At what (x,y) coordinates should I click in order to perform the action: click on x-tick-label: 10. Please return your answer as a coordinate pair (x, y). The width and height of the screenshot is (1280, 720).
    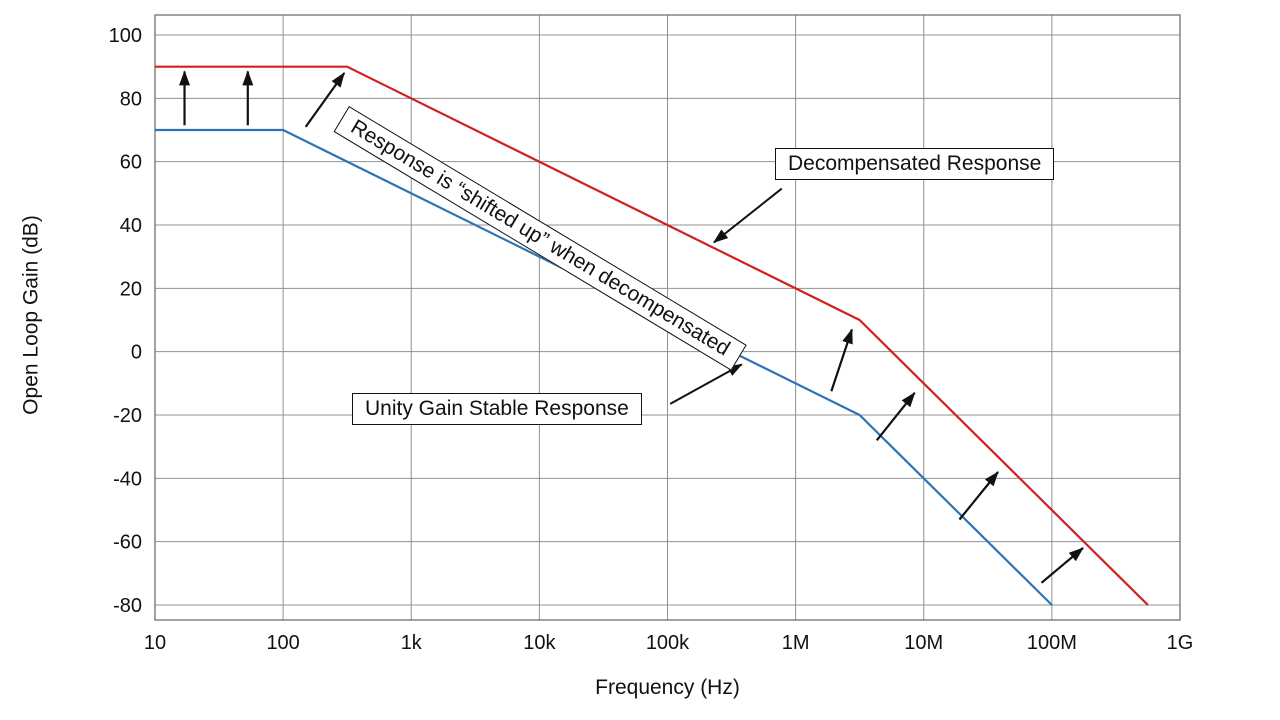
    Looking at the image, I should click on (155, 643).